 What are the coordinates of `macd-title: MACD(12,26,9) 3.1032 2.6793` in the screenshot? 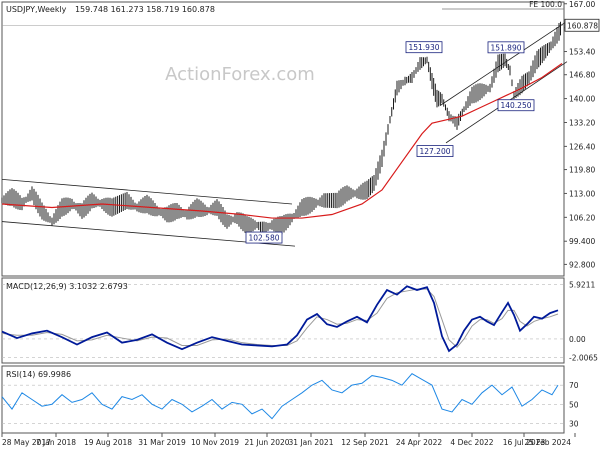 It's located at (67, 286).